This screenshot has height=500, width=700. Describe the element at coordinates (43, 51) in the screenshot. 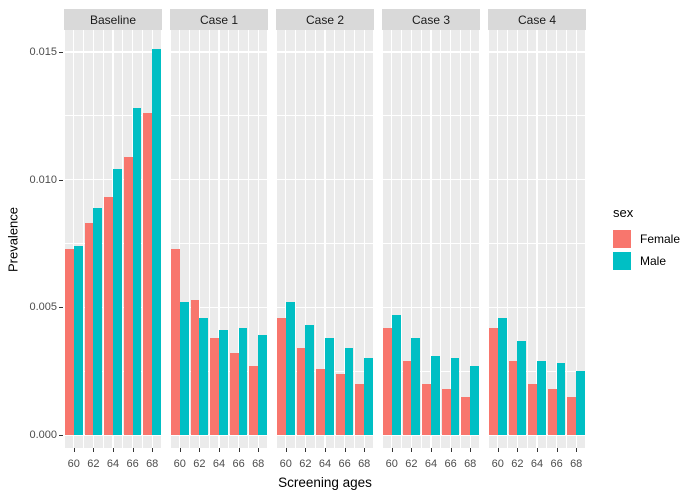

I see `y-tick-label: 0.015` at that location.